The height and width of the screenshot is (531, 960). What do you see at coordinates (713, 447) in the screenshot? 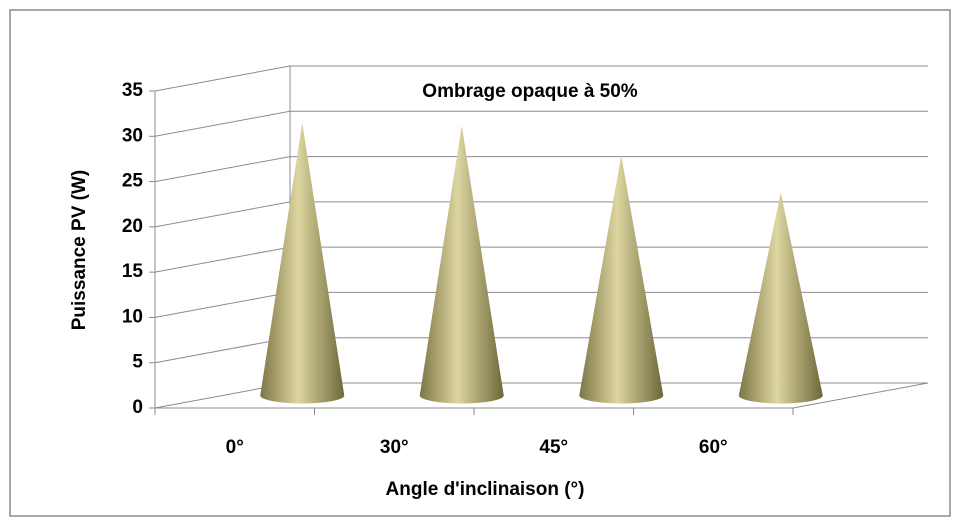
I see `x-tick-label: 60°` at bounding box center [713, 447].